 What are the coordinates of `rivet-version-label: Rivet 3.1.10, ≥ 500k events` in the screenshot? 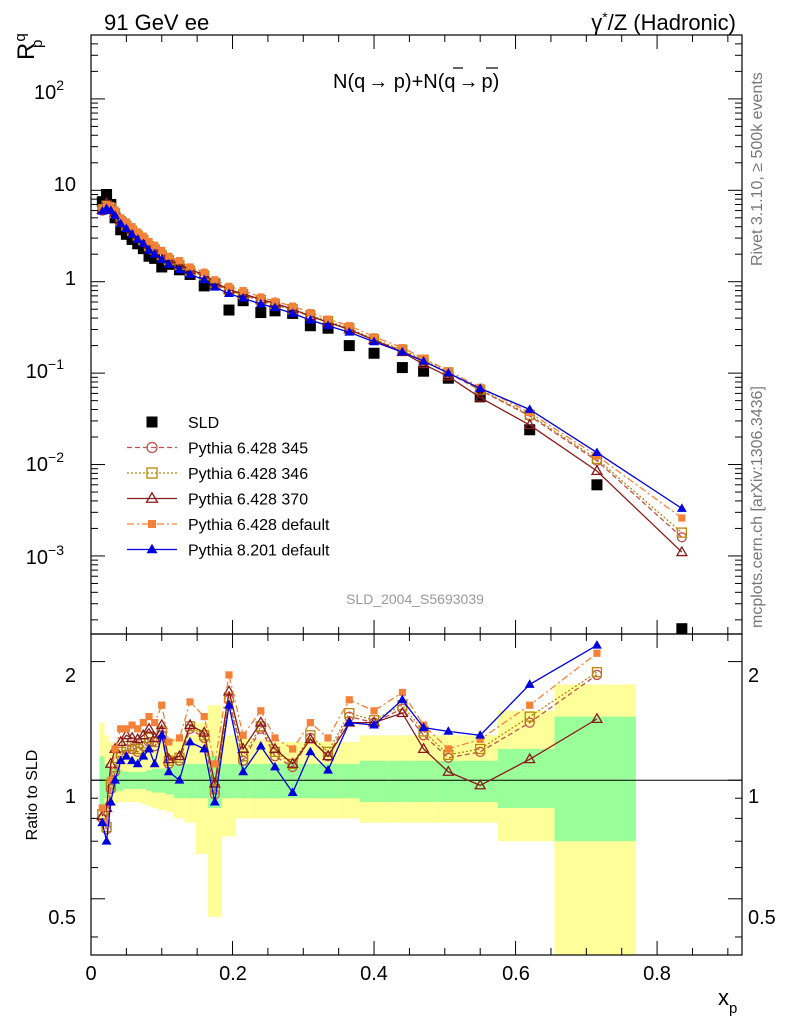 It's located at (757, 169).